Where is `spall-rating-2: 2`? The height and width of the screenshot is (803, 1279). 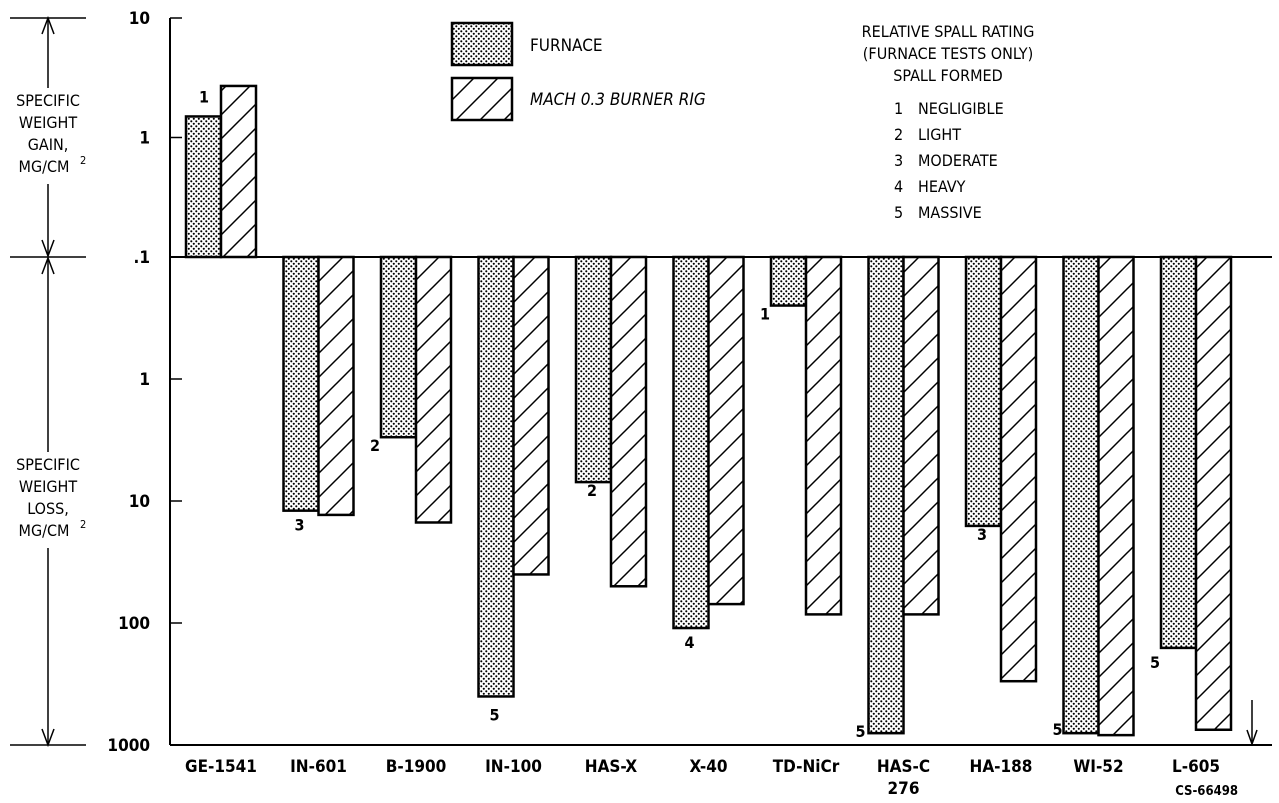 spall-rating-2: 2 is located at coordinates (375, 445).